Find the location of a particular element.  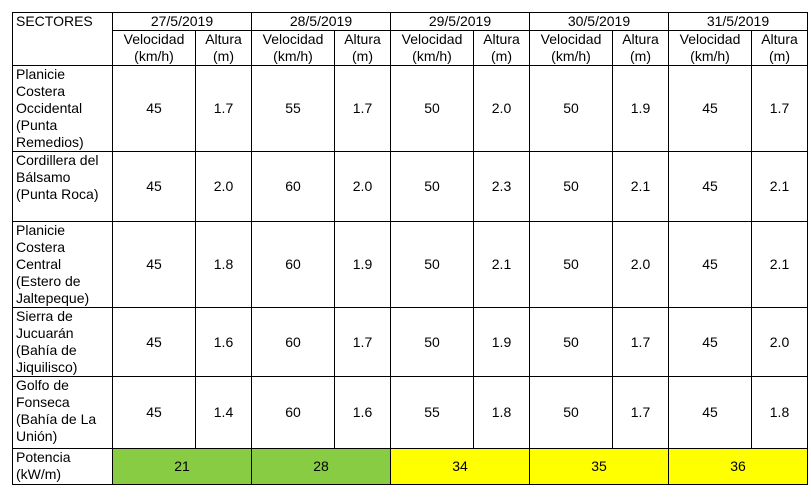

power-value: 35 is located at coordinates (599, 466).